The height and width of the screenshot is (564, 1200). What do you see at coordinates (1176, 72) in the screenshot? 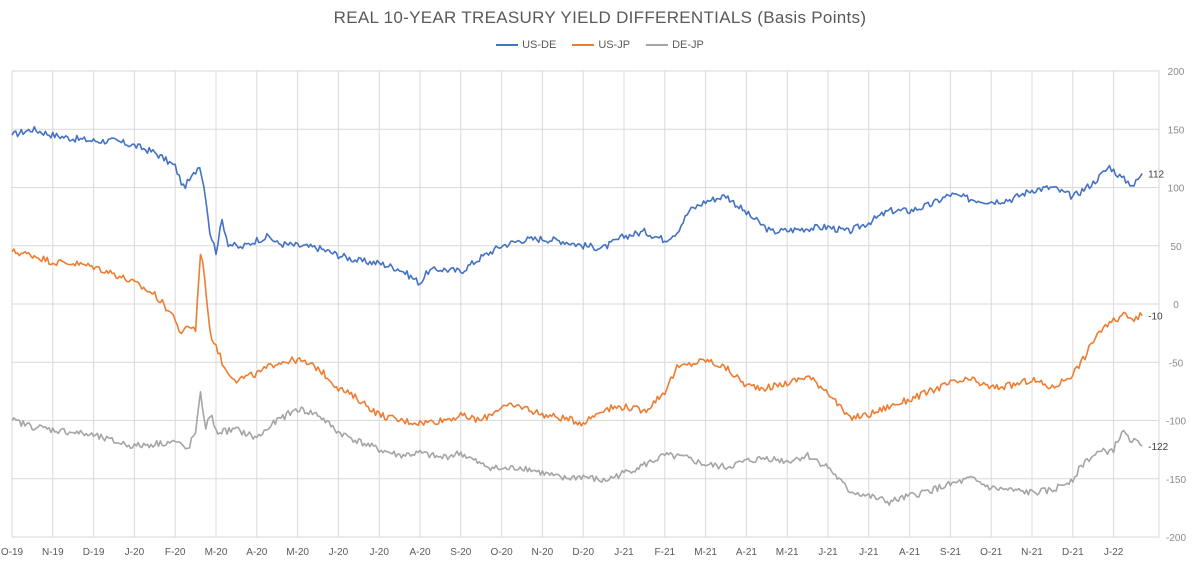
I see `y-tick-label: 200` at bounding box center [1176, 72].